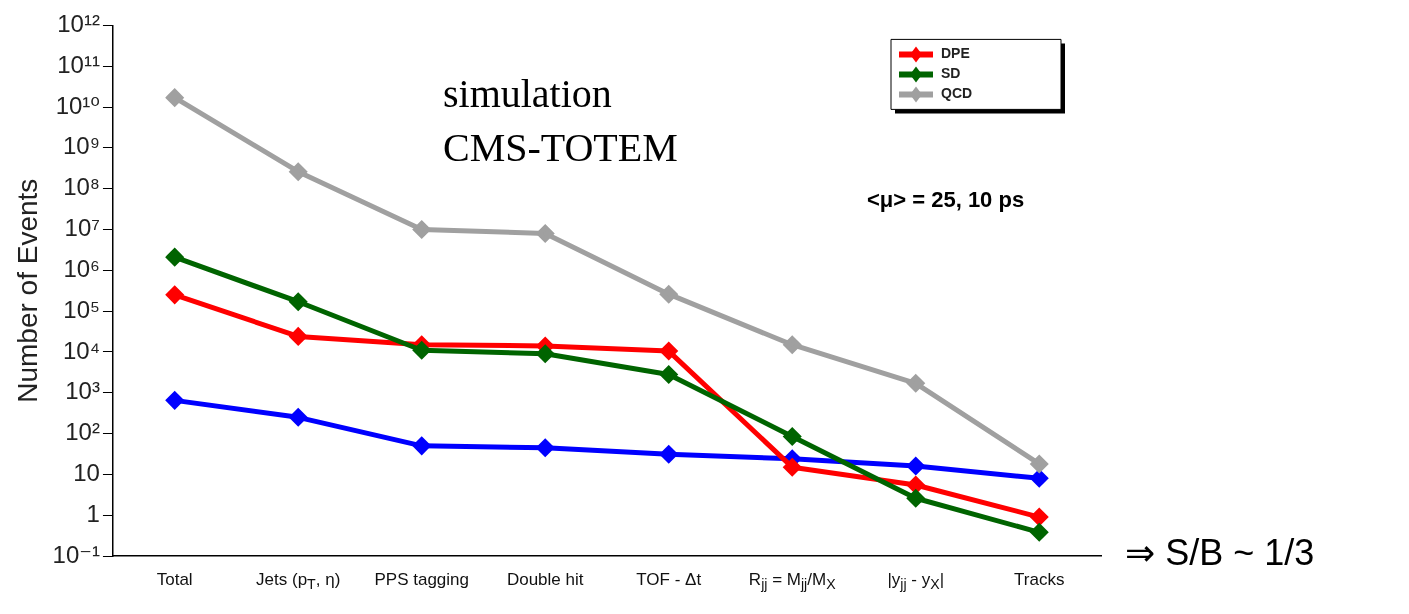 This screenshot has height=614, width=1409. I want to click on annotation: <μ> = 25, 10 ps, so click(945, 200).